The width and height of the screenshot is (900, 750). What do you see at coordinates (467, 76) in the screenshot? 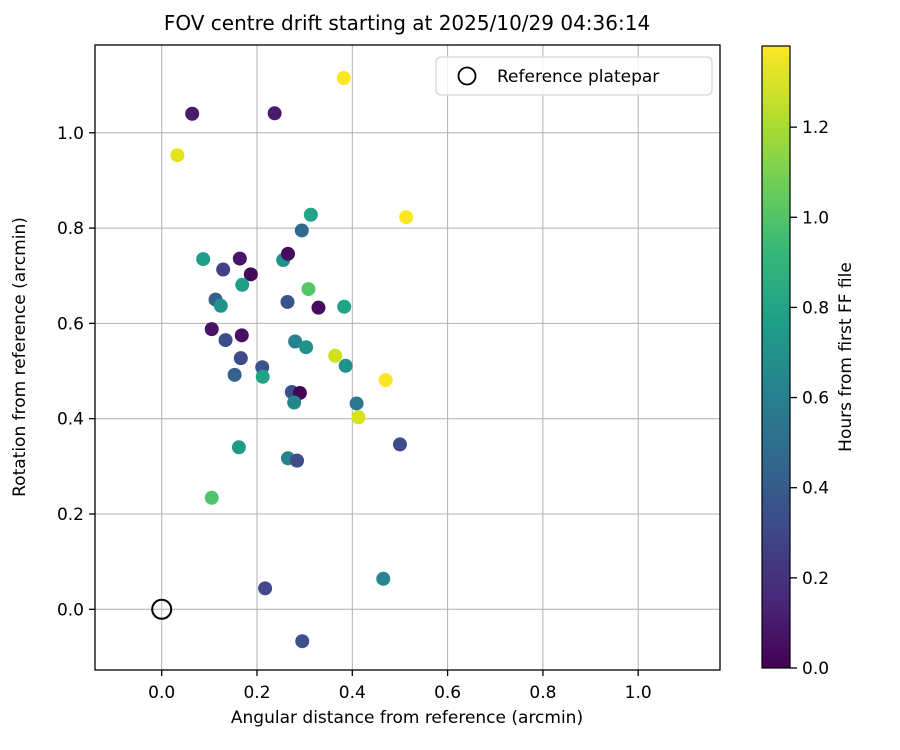
I see `legend-open-circle-icon` at bounding box center [467, 76].